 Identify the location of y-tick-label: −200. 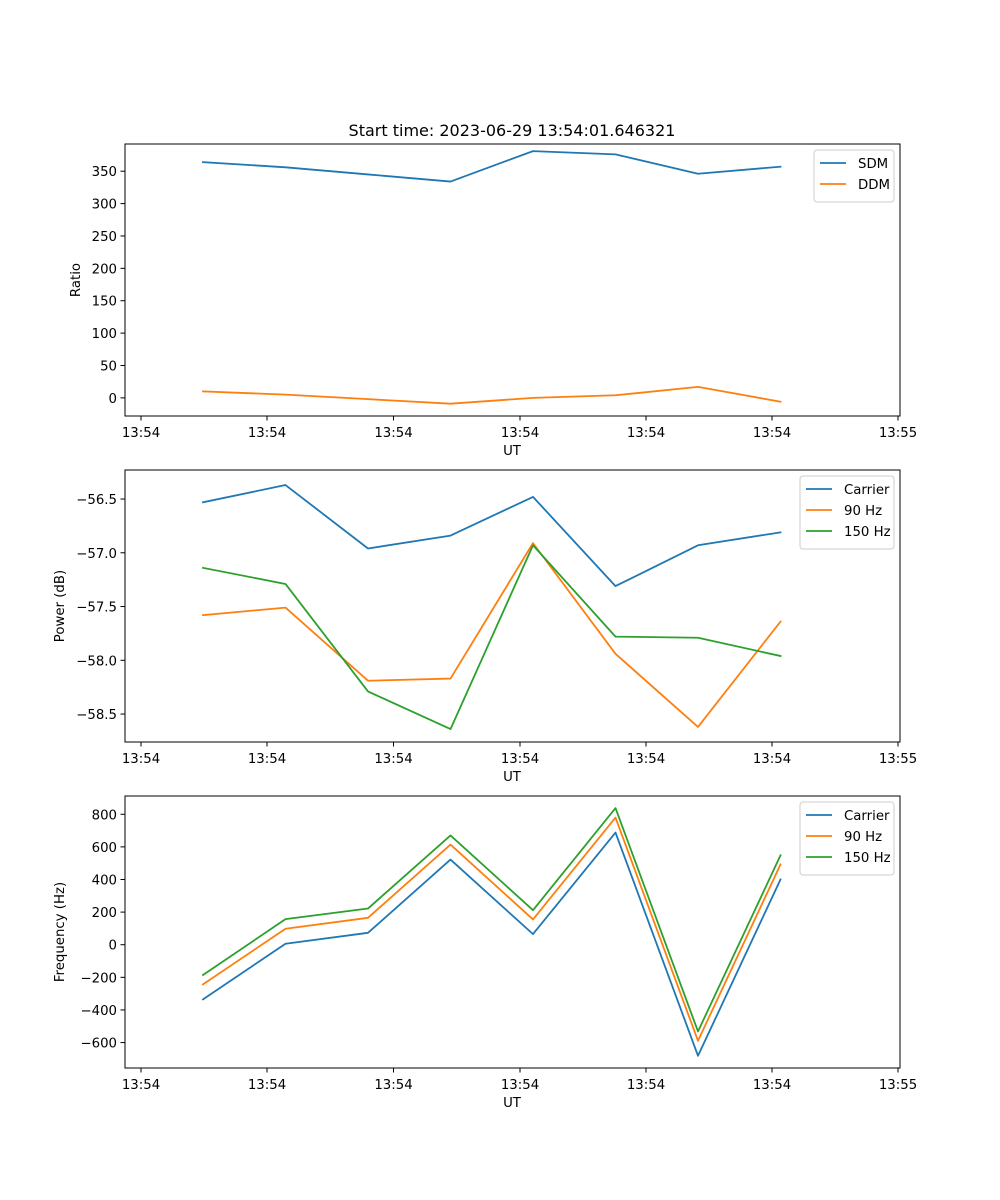
(98, 978).